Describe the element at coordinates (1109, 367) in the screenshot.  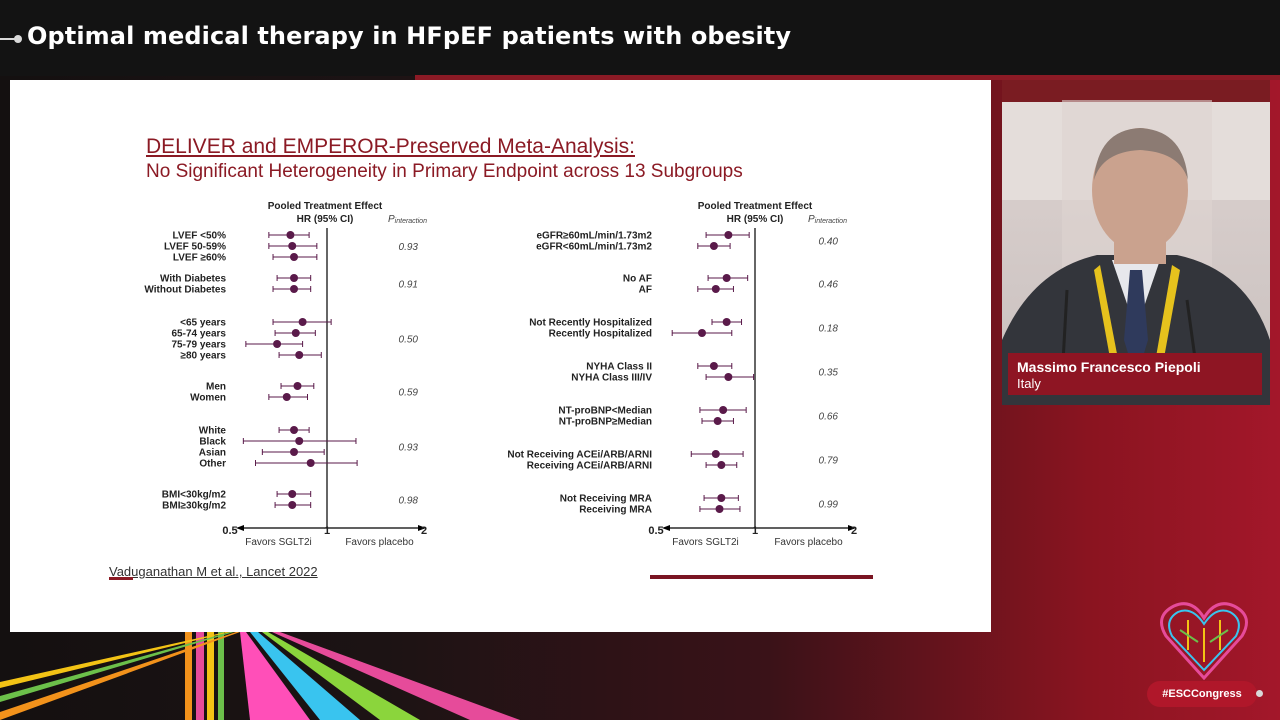
I see `speaker-name: Massimo Francesco Piepoli` at that location.